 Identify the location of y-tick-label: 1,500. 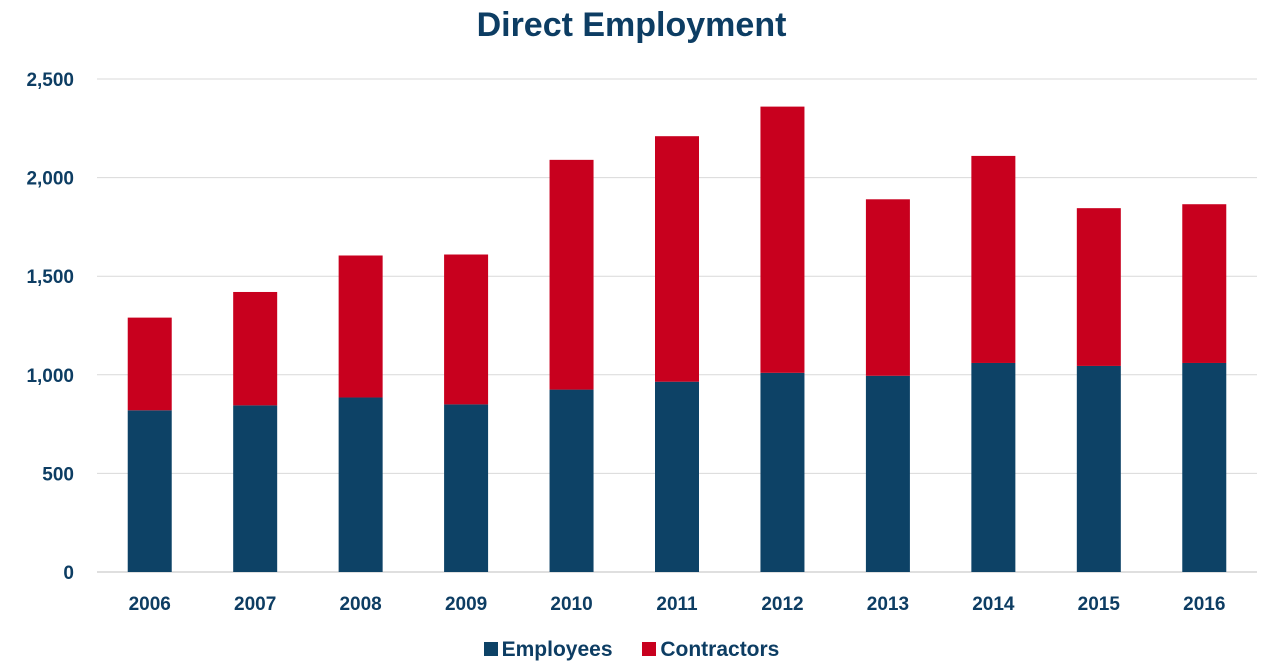
(50, 277).